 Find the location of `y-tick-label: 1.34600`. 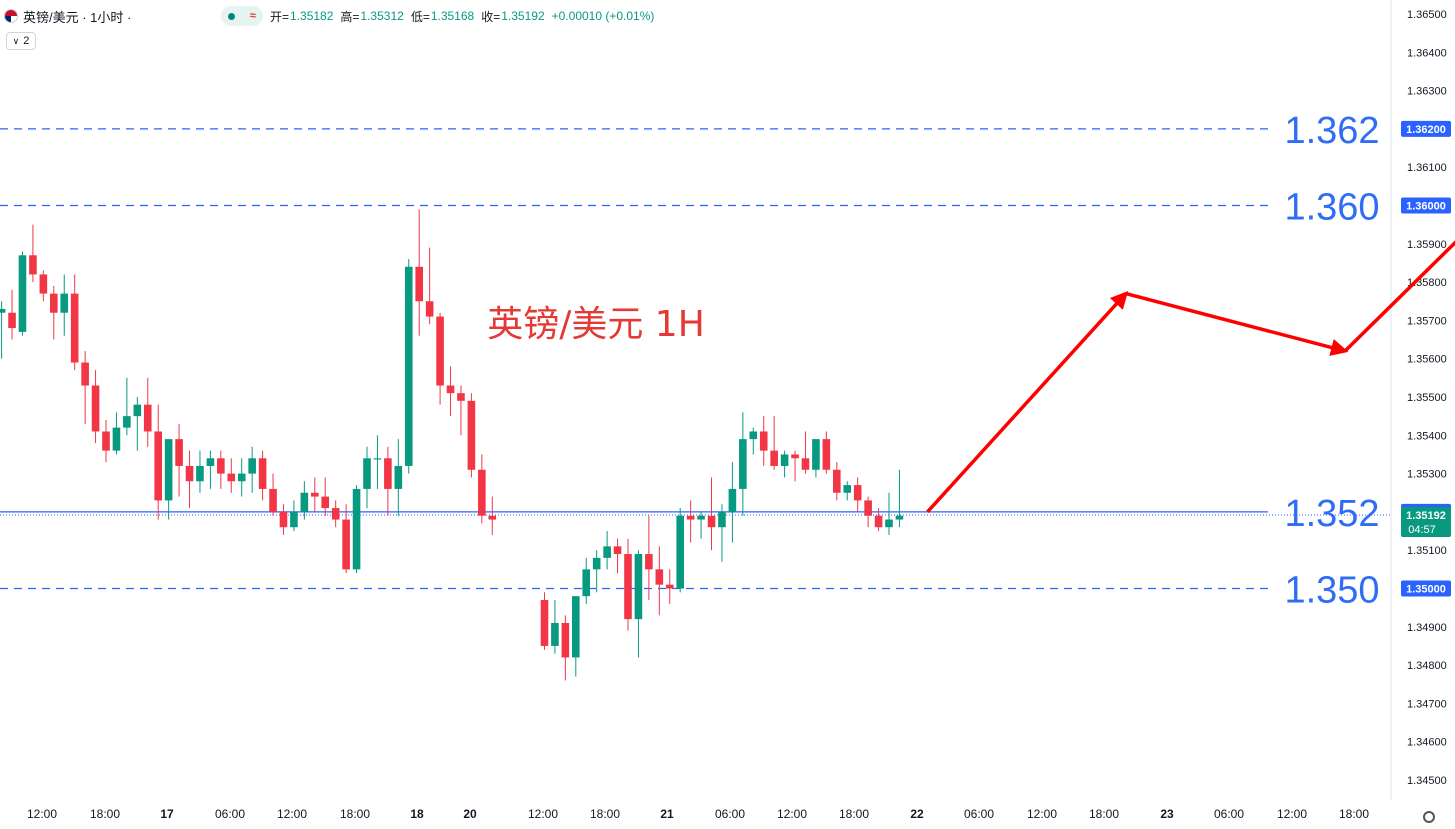

y-tick-label: 1.34600 is located at coordinates (1427, 743).